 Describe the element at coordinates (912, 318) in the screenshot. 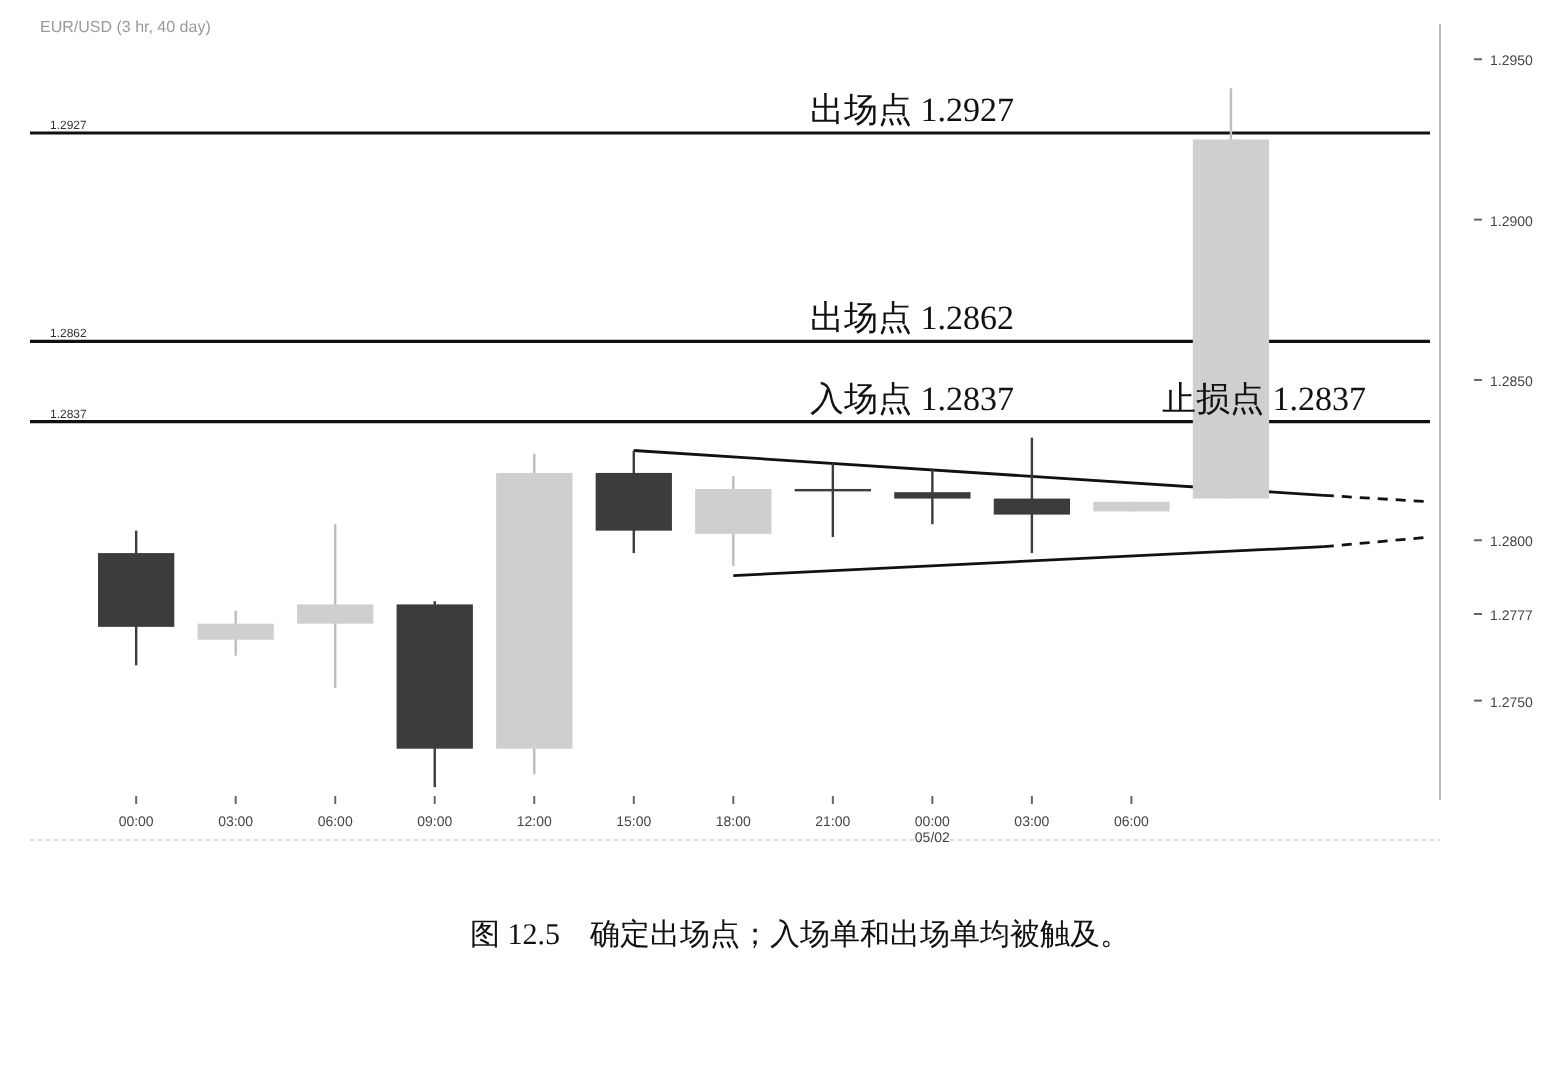

I see `reflabel: 出场点 1.2862` at that location.